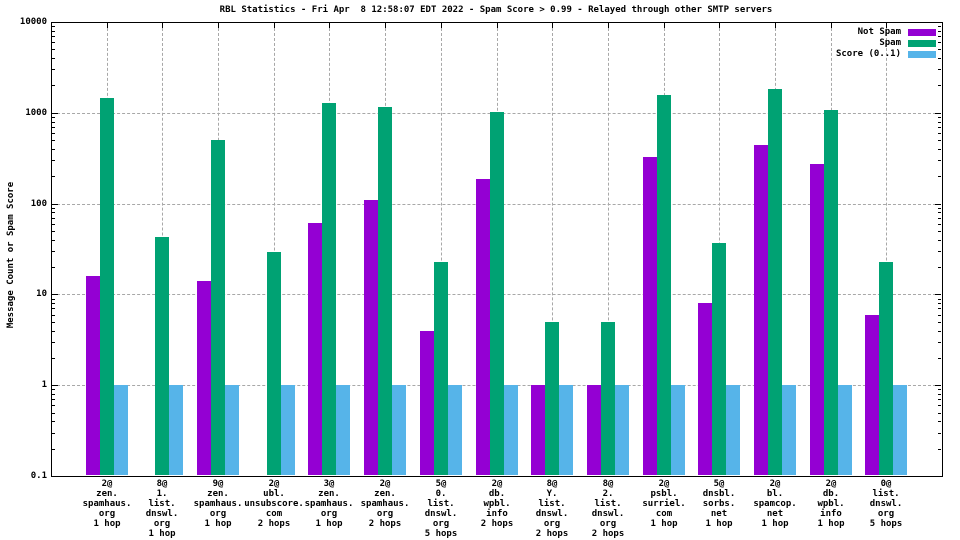  Describe the element at coordinates (497, 504) in the screenshot. I see `x-category-label: 2@ db. wpbl. info 2 hops` at that location.